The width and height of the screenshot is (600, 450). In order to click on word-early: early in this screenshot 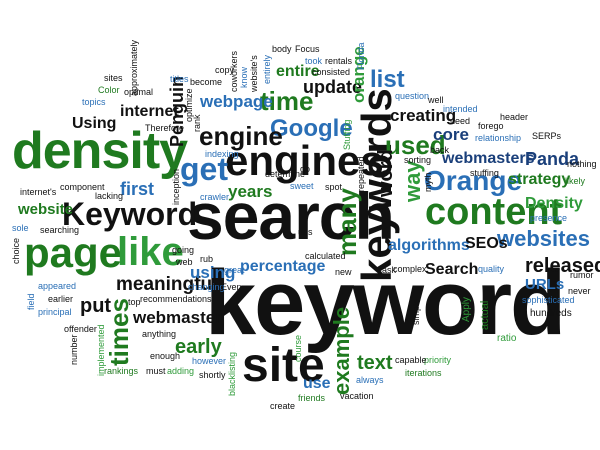, I will do `click(198, 347)`.